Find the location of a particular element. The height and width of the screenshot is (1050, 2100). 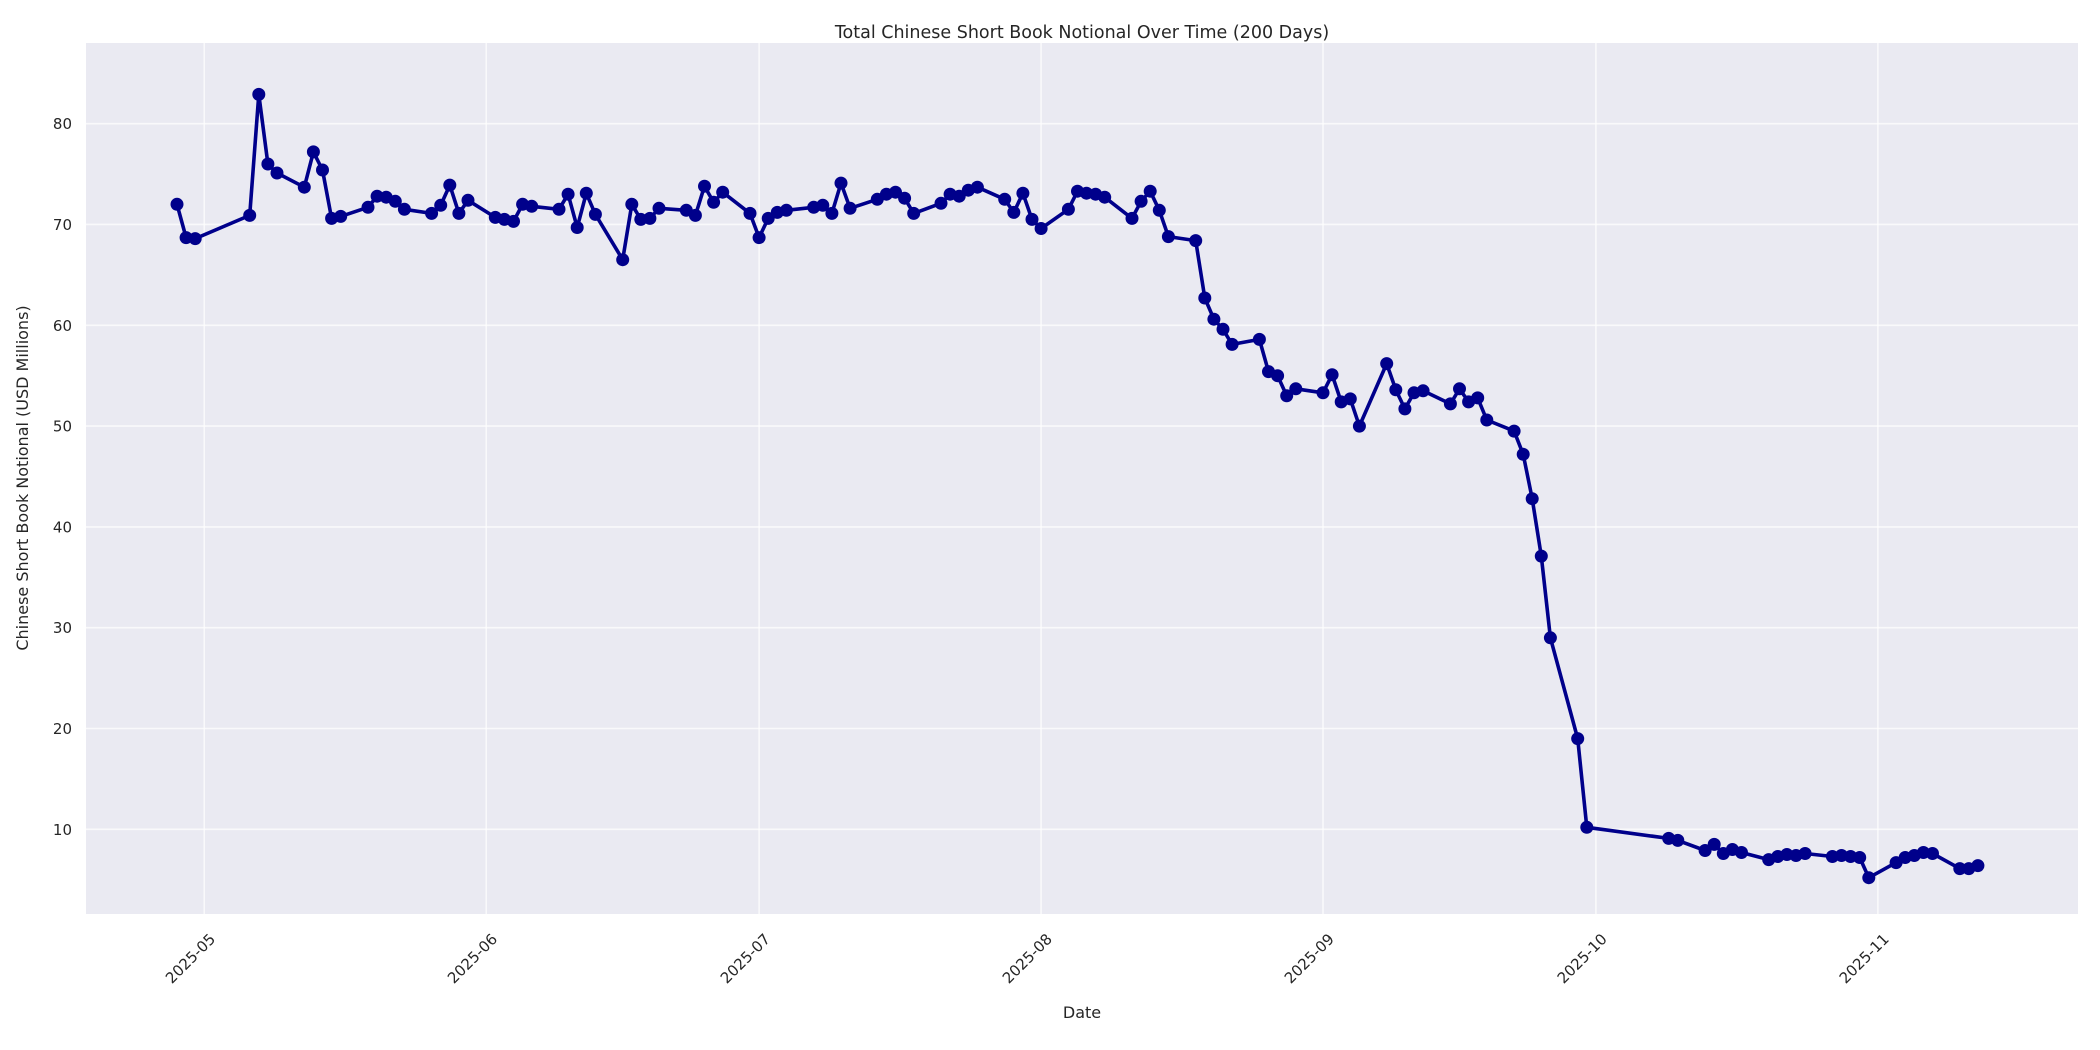

y-tick-label: 40 is located at coordinates (62, 527).